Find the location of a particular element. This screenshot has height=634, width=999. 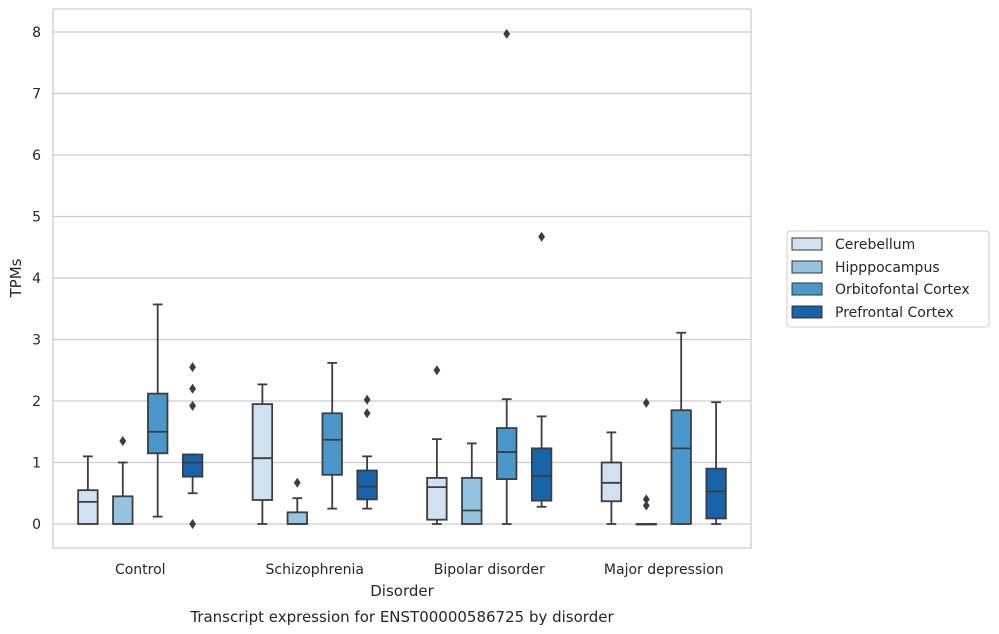

y-tick-label-4: 4 is located at coordinates (36, 279).